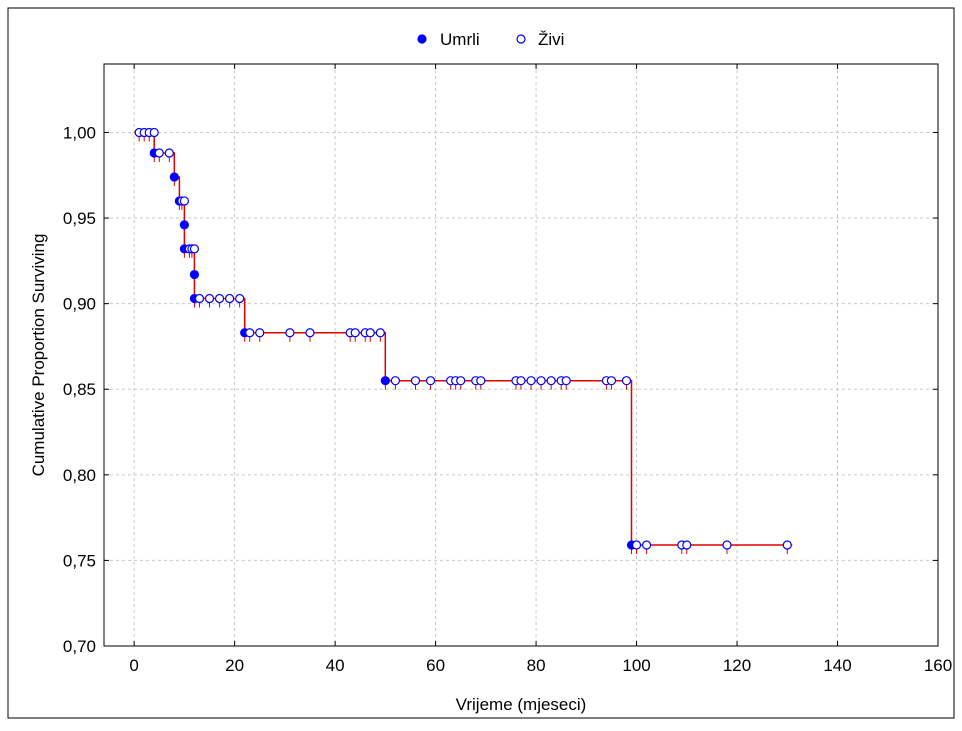 The height and width of the screenshot is (731, 962). Describe the element at coordinates (79, 132) in the screenshot. I see `y-tick-label: 1,00` at that location.